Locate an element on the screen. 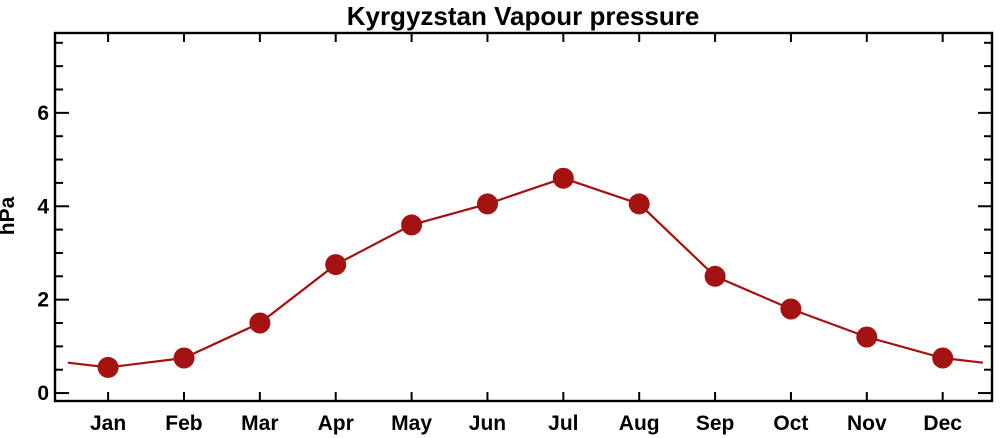 The image size is (1000, 438). x-tick-label-May: May is located at coordinates (411, 423).